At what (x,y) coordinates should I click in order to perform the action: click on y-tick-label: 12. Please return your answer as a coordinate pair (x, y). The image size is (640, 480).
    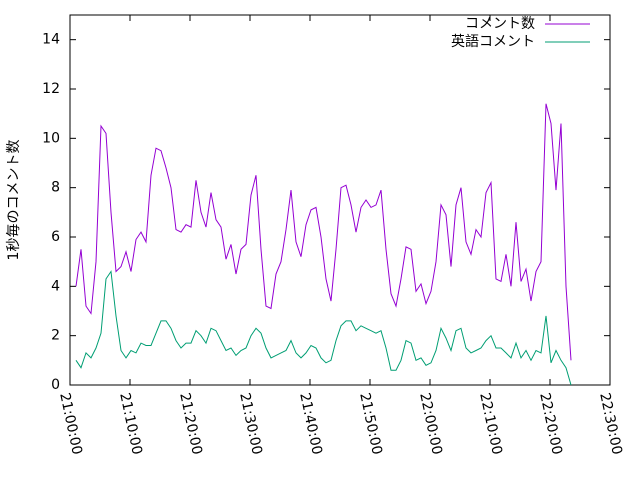
    Looking at the image, I should click on (51, 89).